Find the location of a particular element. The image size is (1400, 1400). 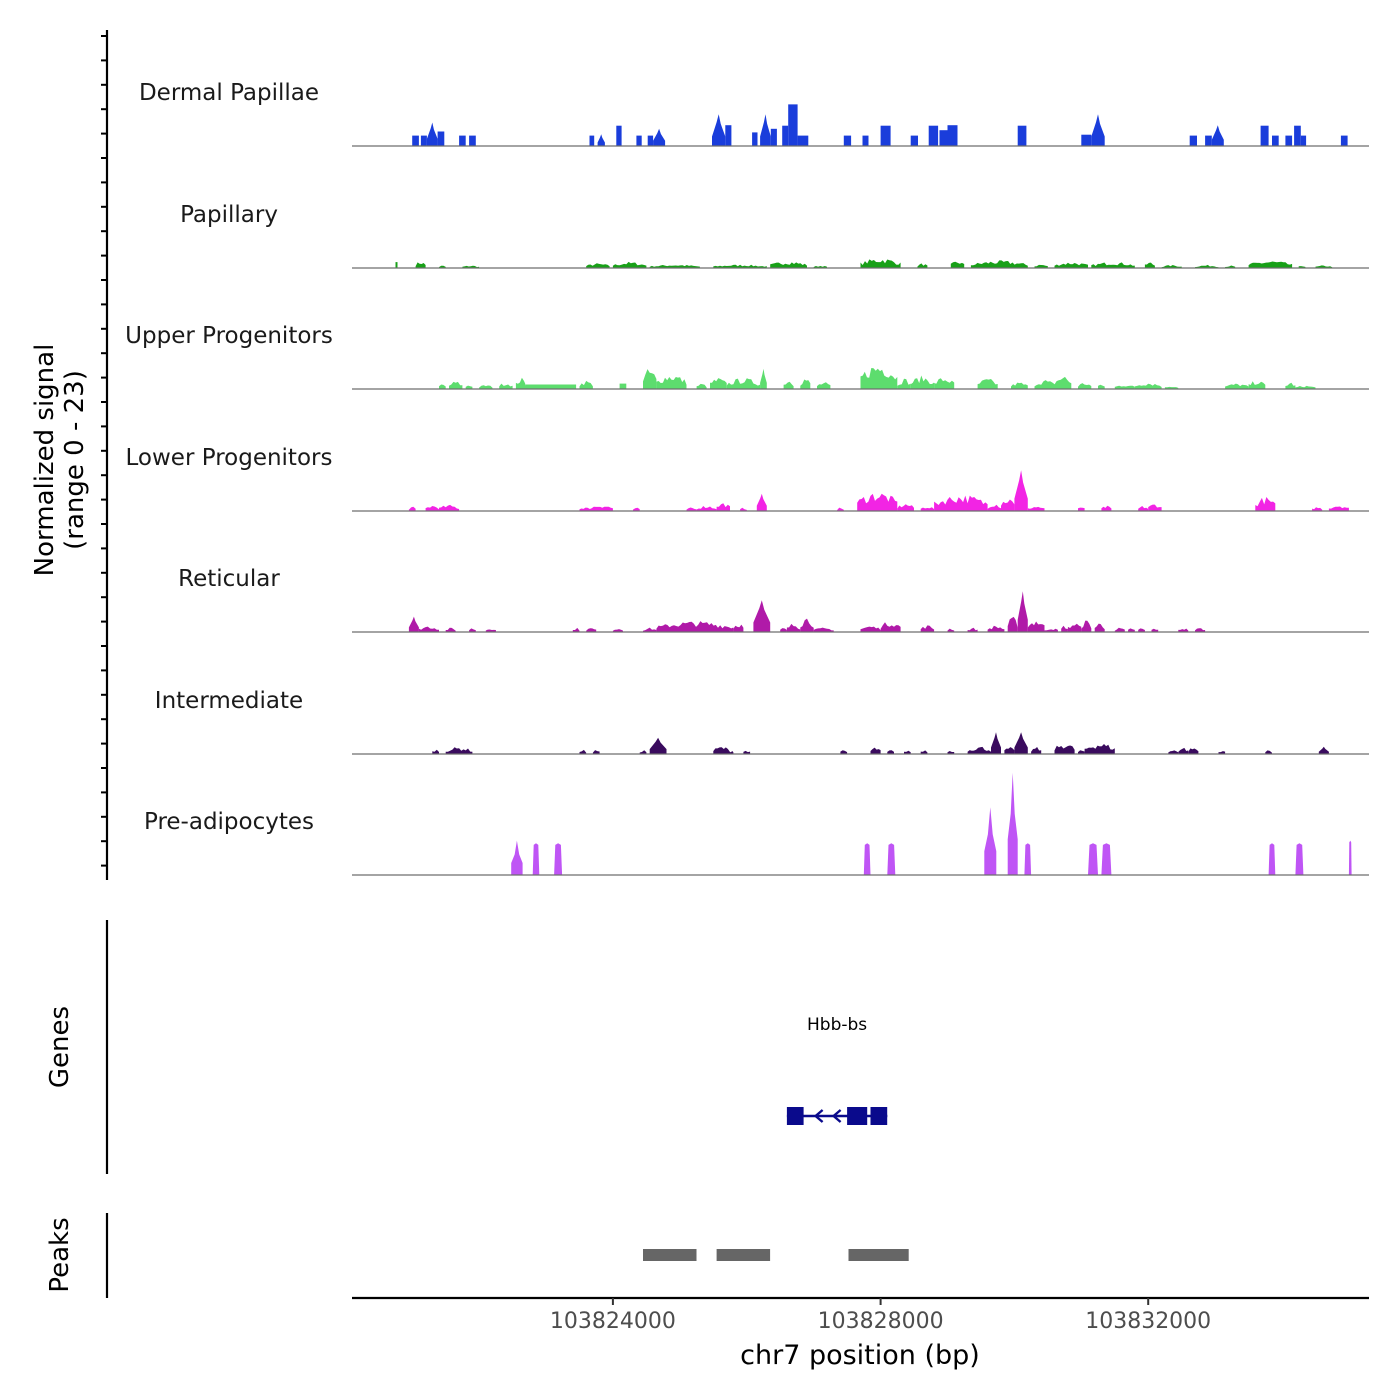

track-upper-progenitors: Upper Progenitors is located at coordinates (747, 356).